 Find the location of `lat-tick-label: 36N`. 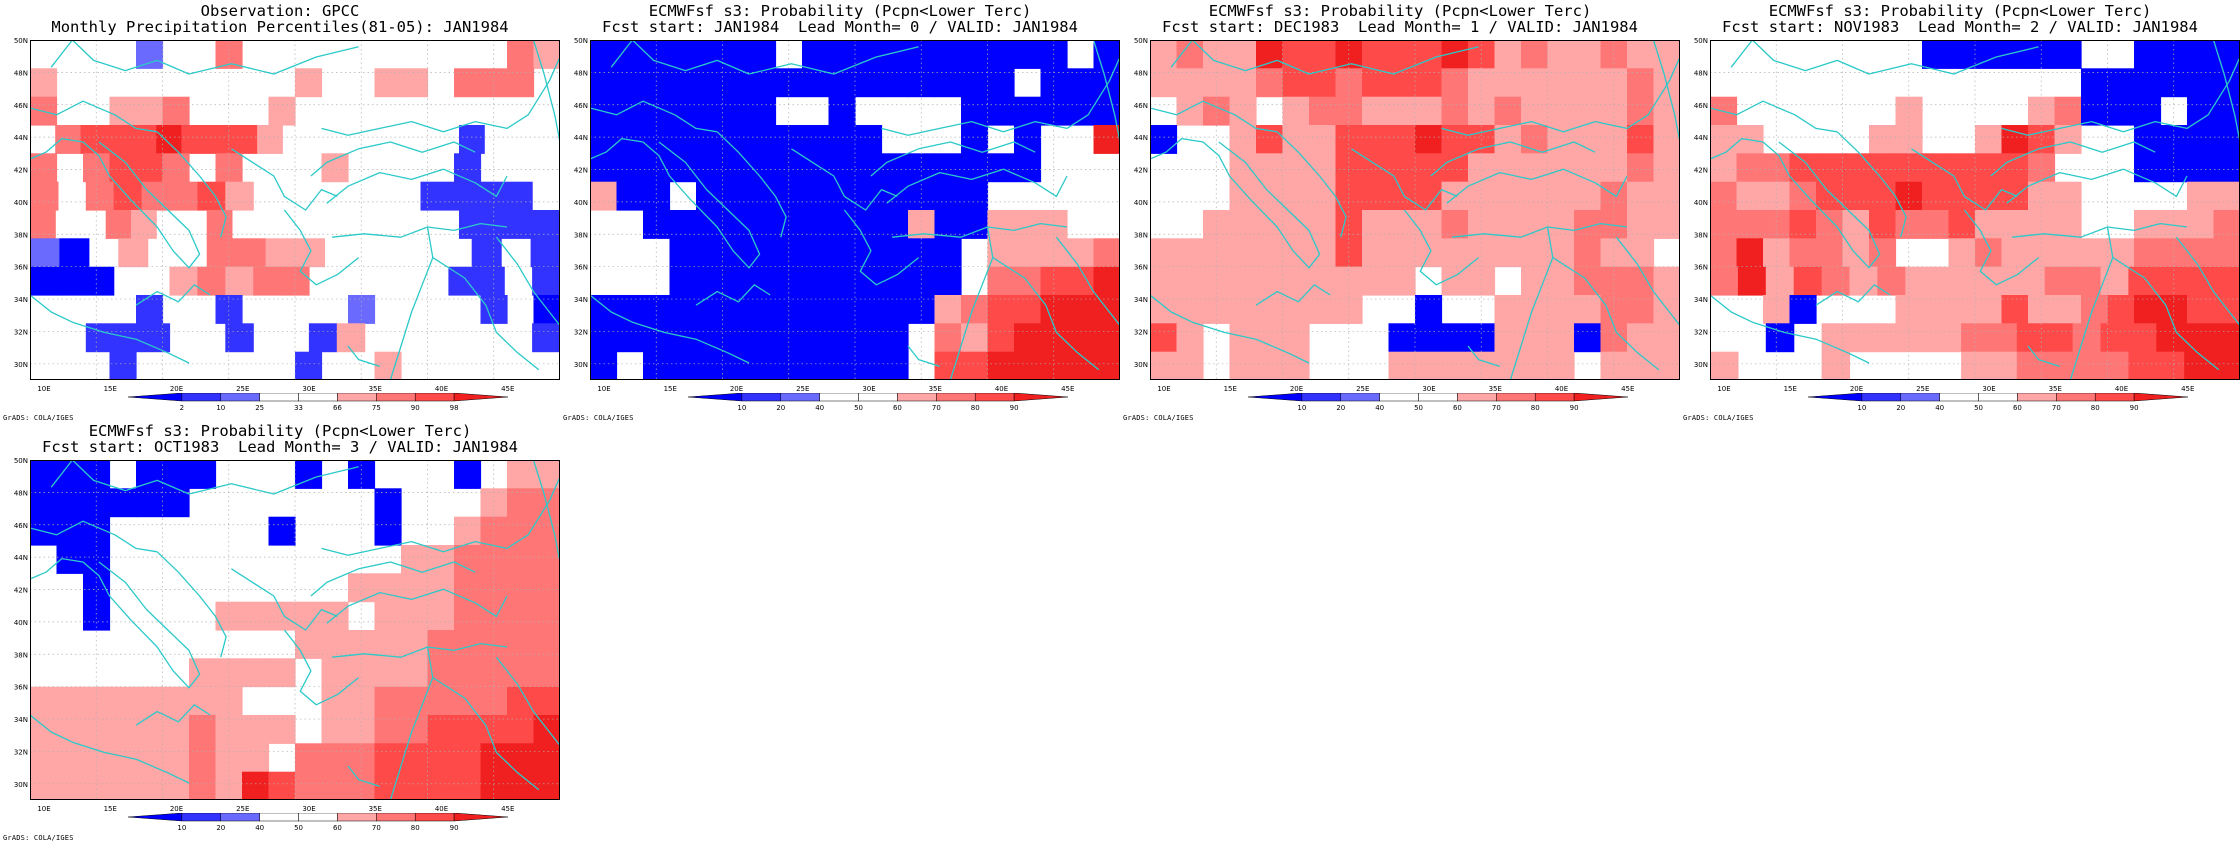

lat-tick-label: 36N is located at coordinates (1701, 268).